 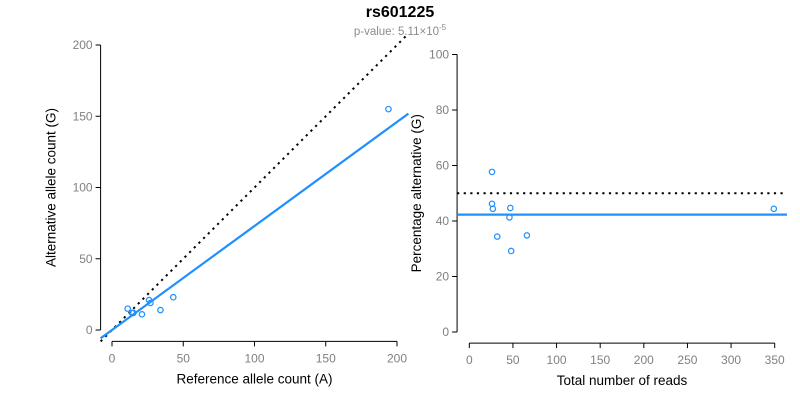 I want to click on x-tick-label: 350, so click(x=775, y=360).